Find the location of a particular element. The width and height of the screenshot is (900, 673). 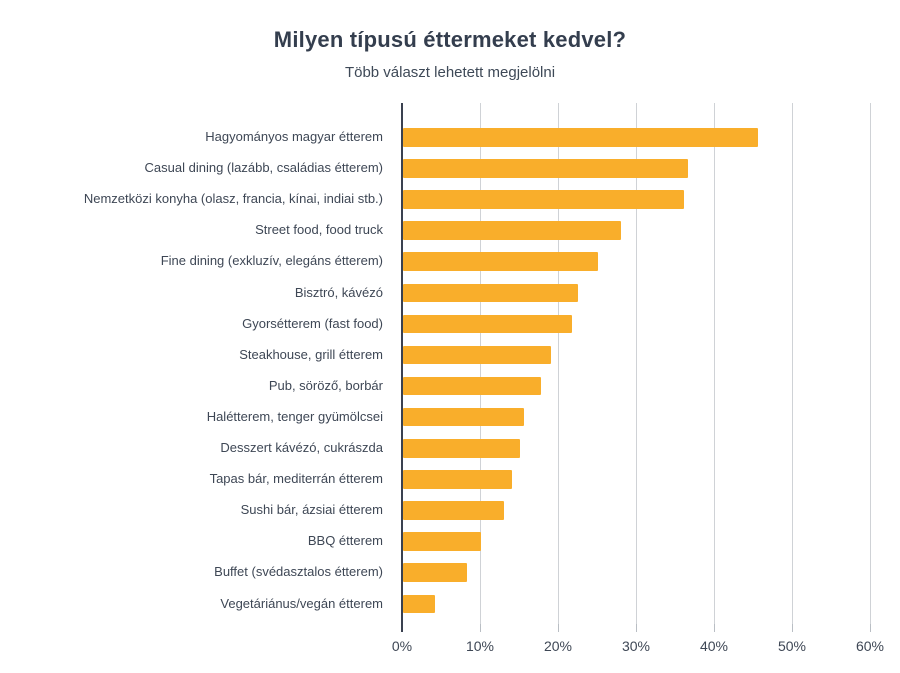

category-label: Vegetáriánus/vegán étterem is located at coordinates (301, 603).